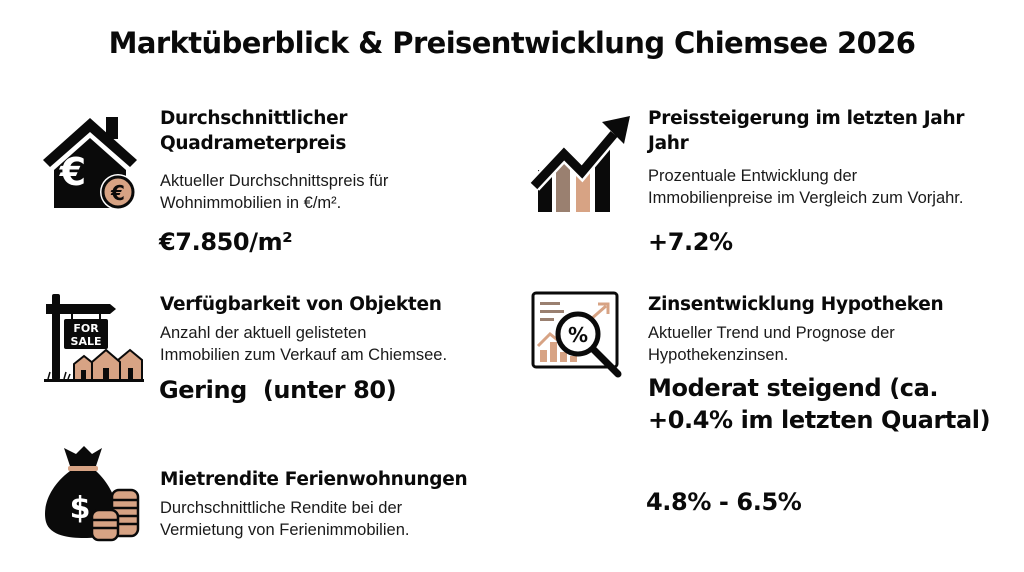 This screenshot has height=572, width=1024. Describe the element at coordinates (251, 203) in the screenshot. I see `description-line: Wohnimmobilien in €/m².` at that location.